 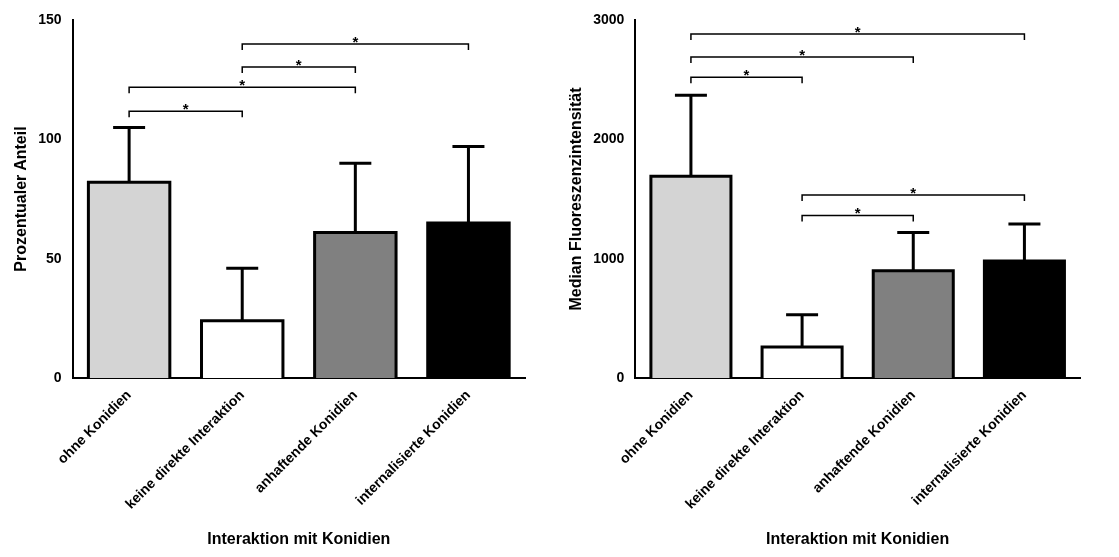 I want to click on y-axis-title: Median Fluoreszenzintensität, so click(x=576, y=198).